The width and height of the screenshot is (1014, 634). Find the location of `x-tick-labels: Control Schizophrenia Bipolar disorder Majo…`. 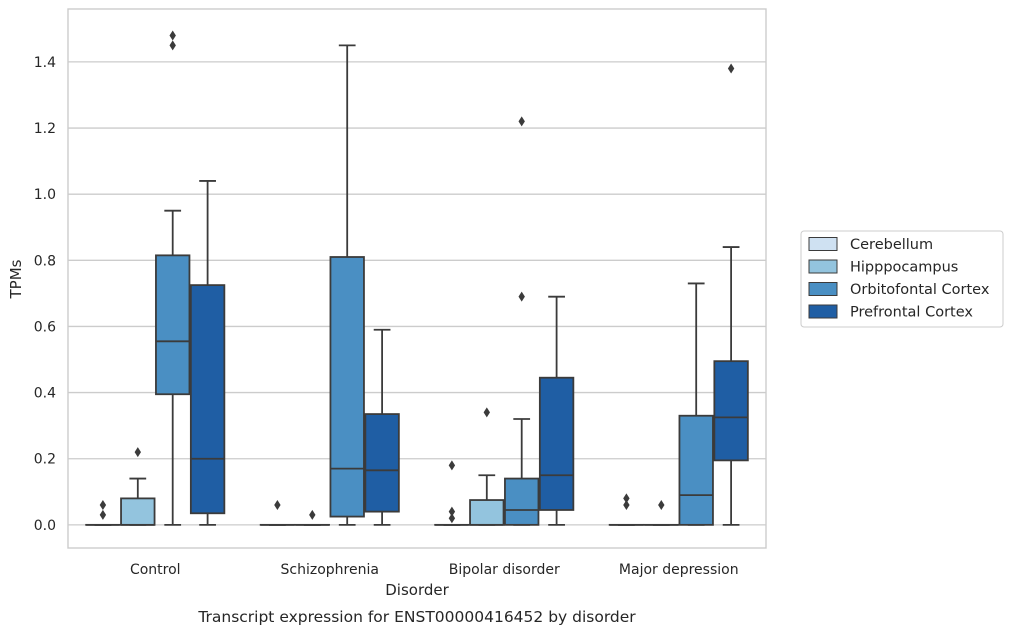

x-tick-labels: Control Schizophrenia Bipolar disorder Majo… is located at coordinates (434, 570).